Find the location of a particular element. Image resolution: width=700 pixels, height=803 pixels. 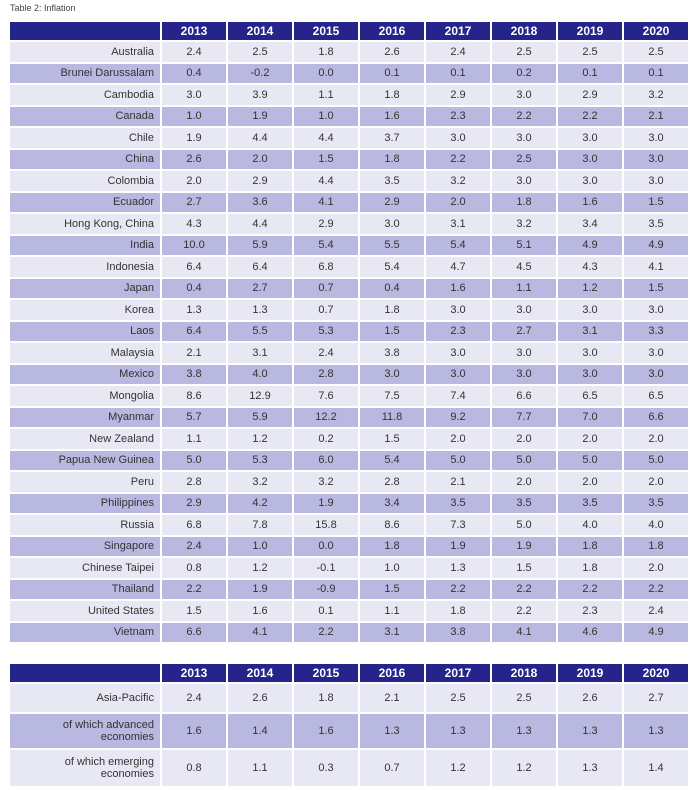

economy-name: Indonesia is located at coordinates (85, 267).